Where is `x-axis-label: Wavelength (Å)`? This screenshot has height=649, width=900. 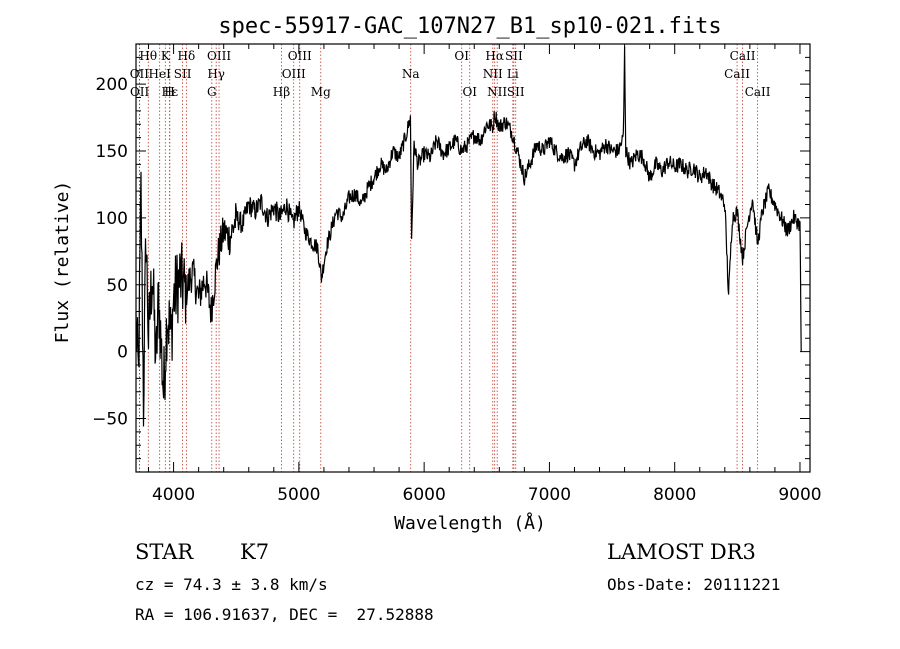
x-axis-label: Wavelength (Å) is located at coordinates (470, 523).